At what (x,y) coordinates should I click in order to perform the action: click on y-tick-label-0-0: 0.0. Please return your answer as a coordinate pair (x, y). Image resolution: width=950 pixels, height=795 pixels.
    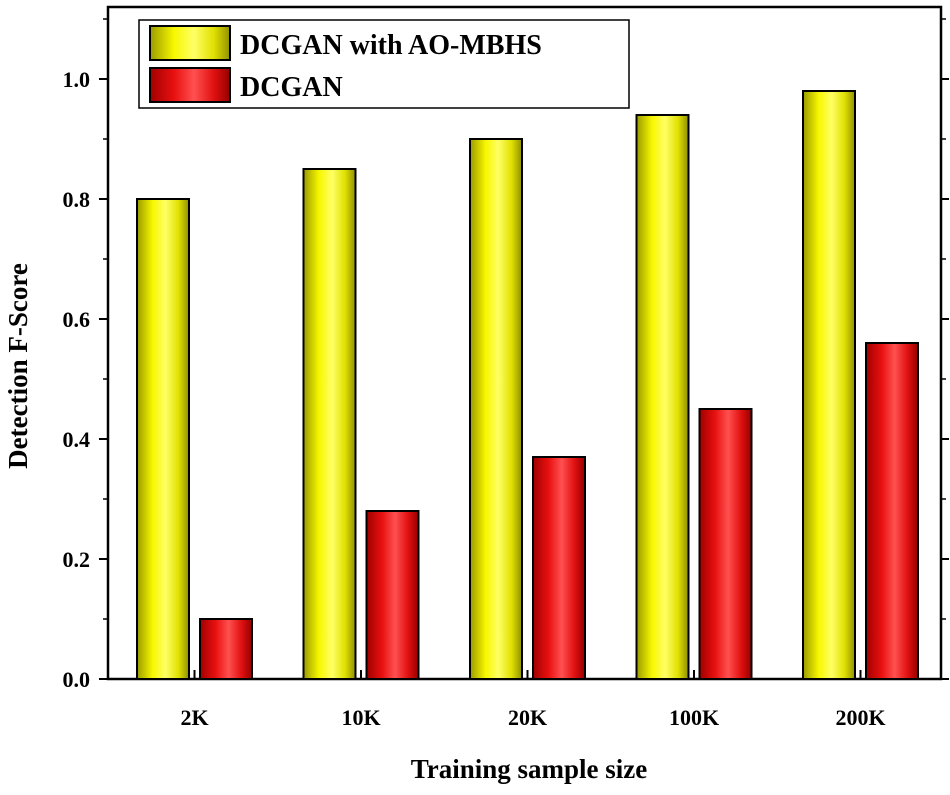
    Looking at the image, I should click on (77, 679).